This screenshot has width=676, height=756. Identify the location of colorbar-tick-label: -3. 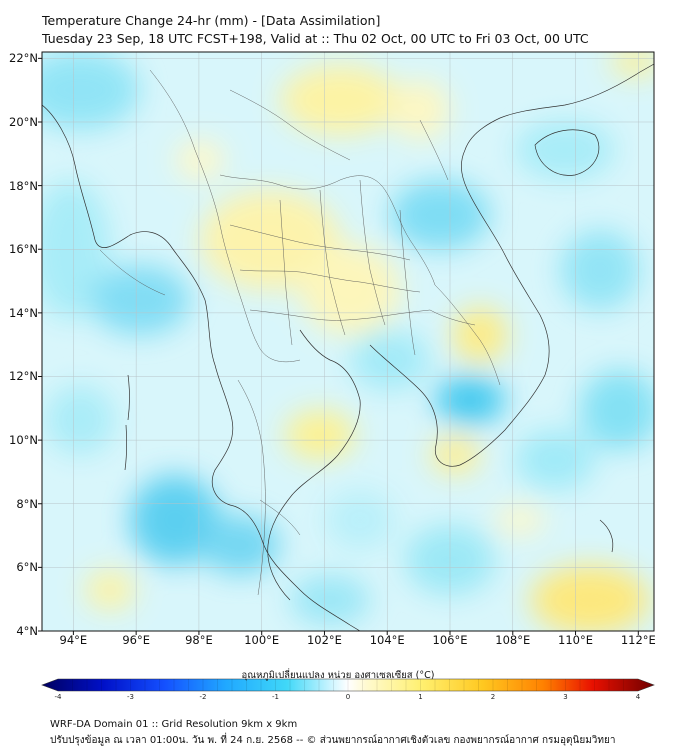
(130, 697).